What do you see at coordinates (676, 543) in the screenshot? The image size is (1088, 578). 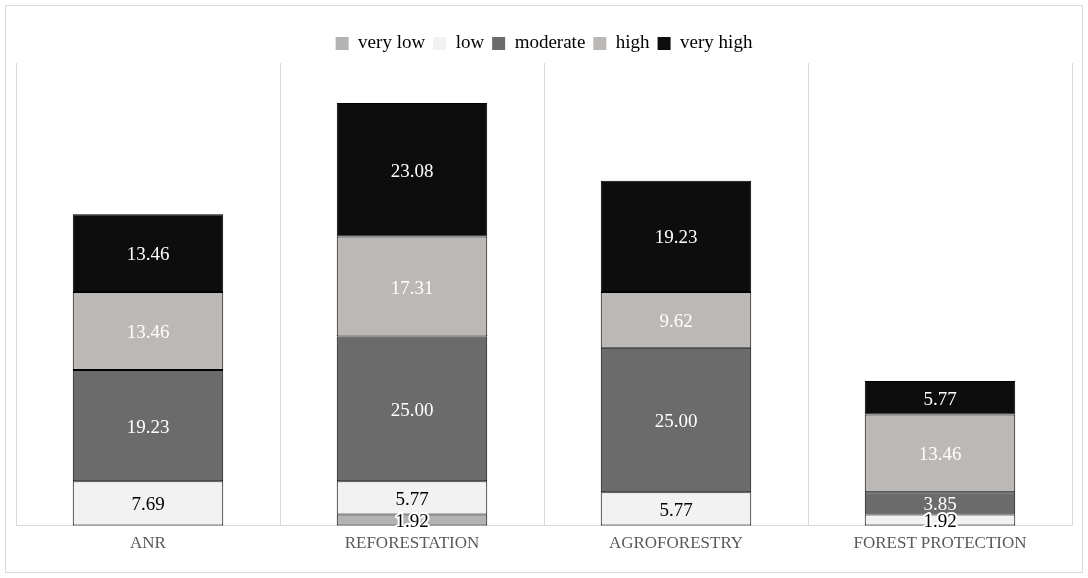 I see `x-tick-label: AGROFORESTRY` at bounding box center [676, 543].